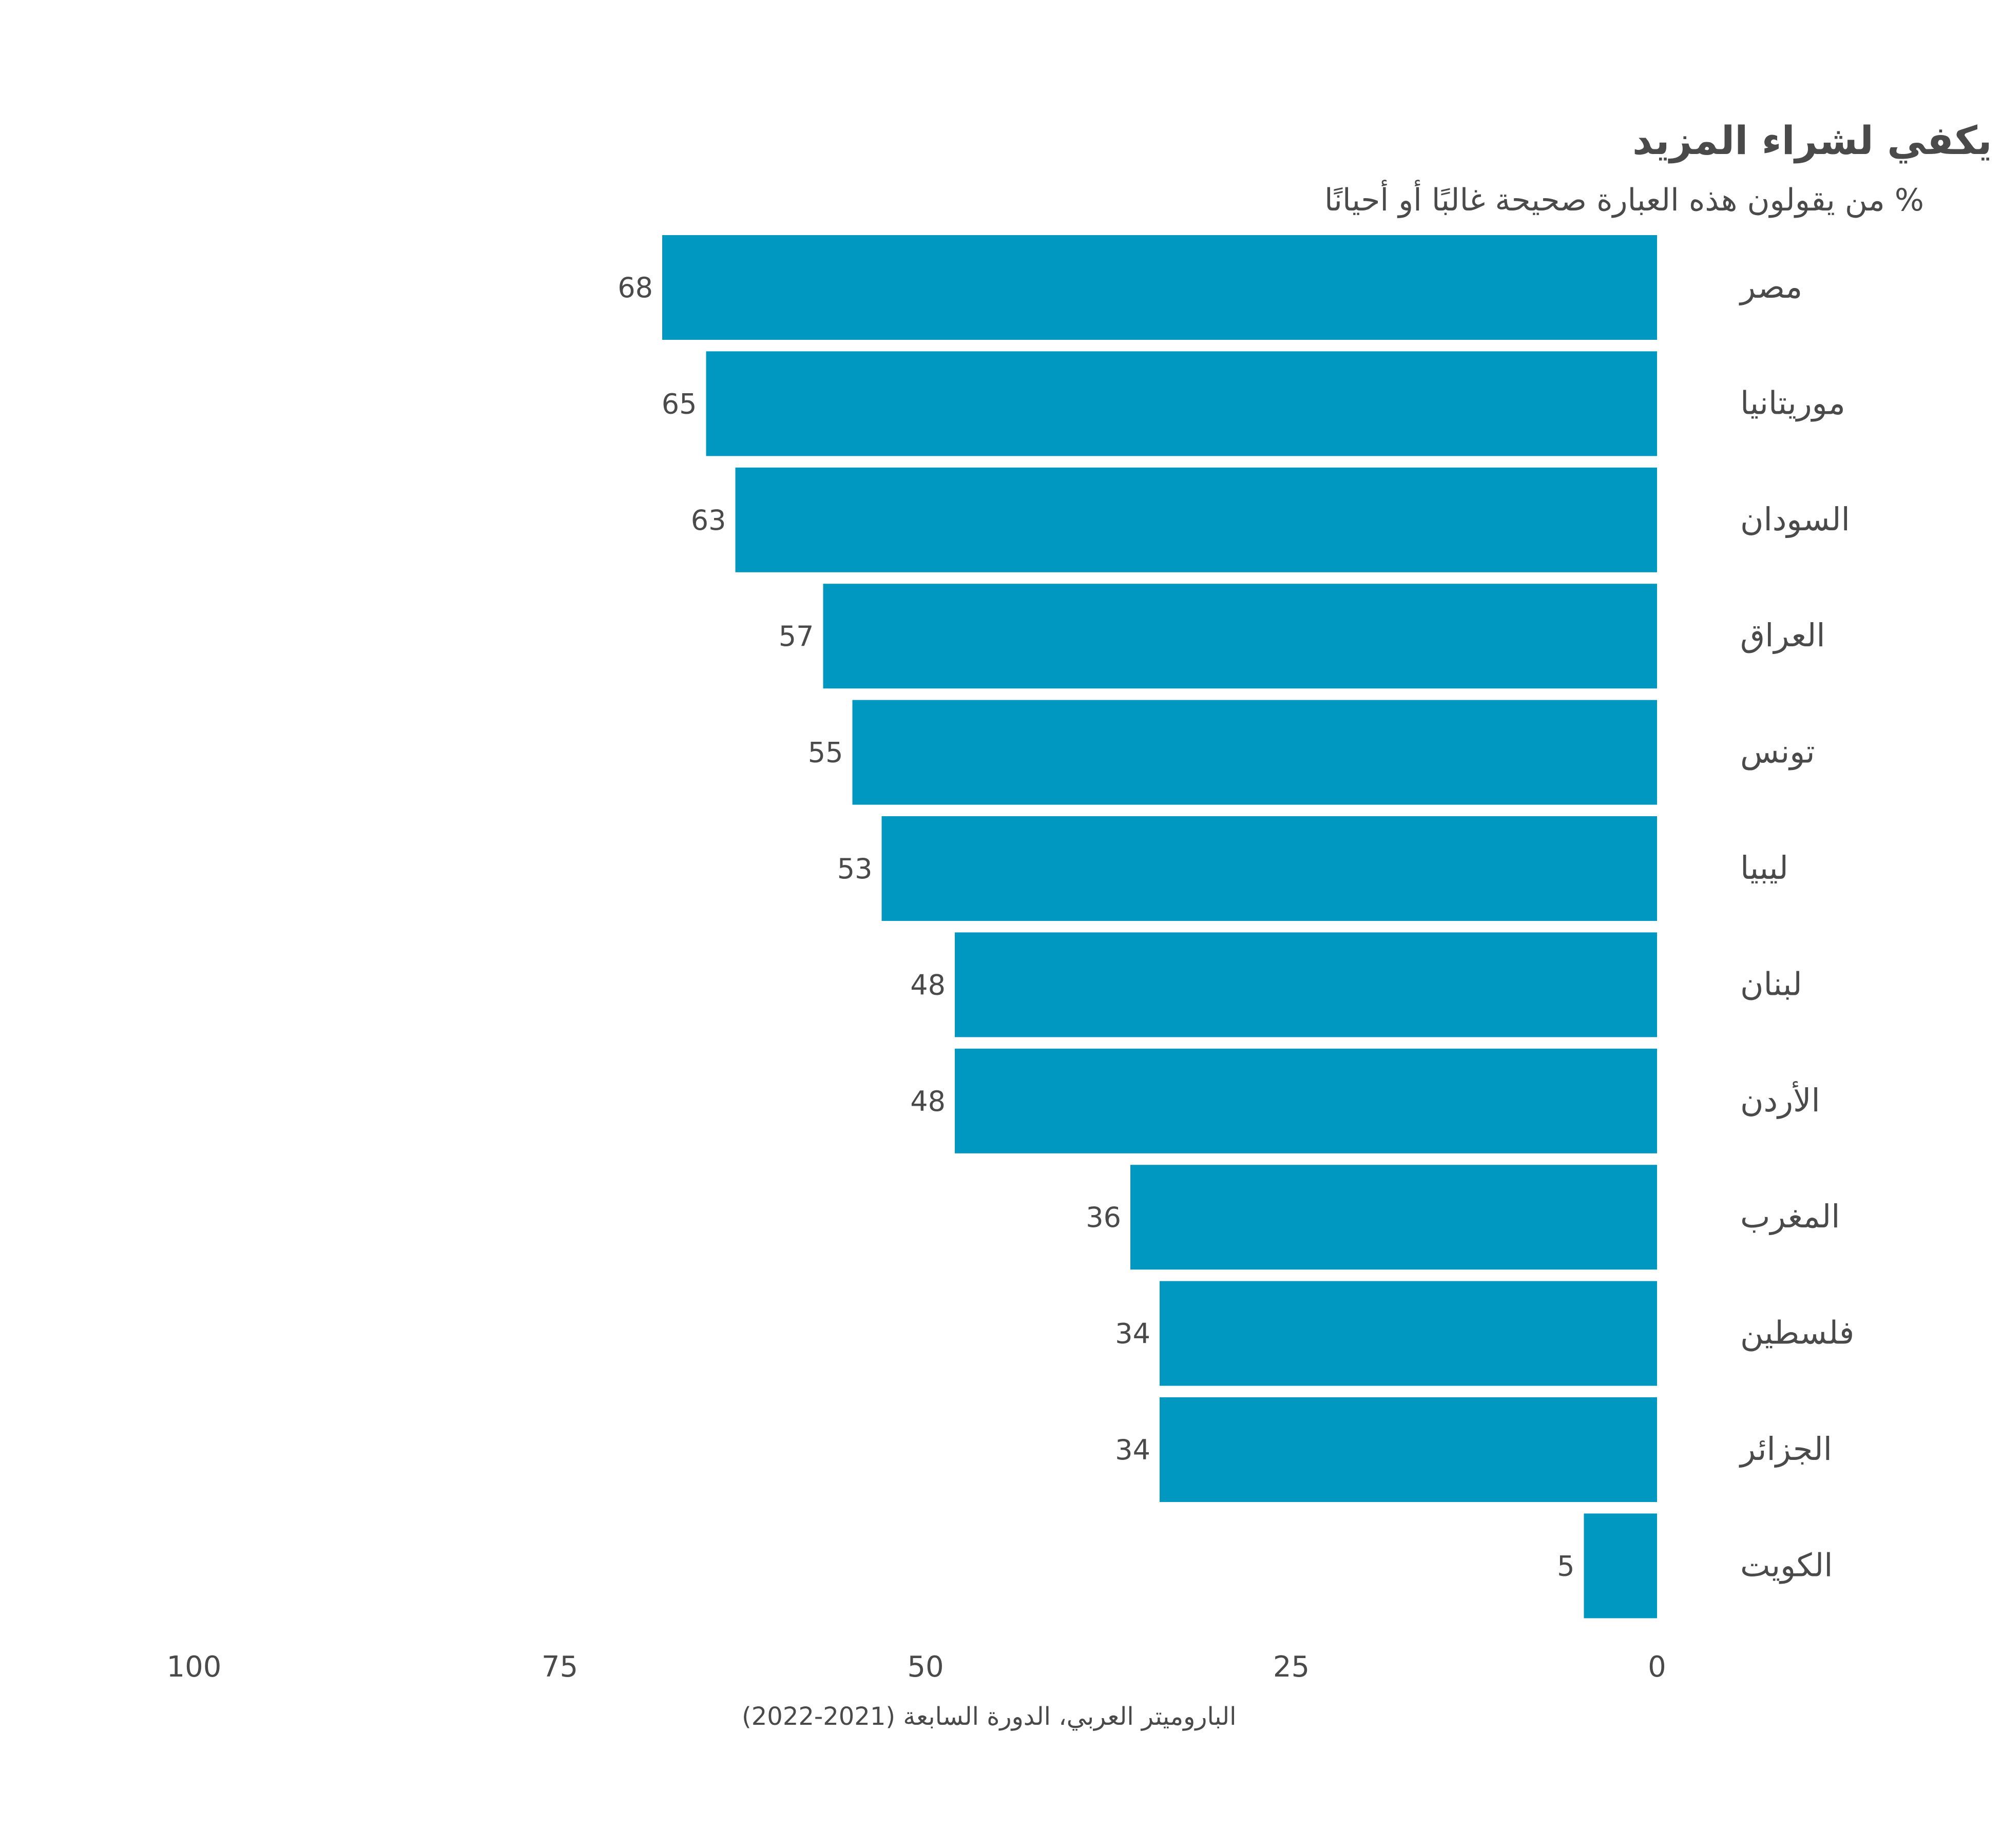 This screenshot has height=1848, width=2002. What do you see at coordinates (194, 1667) in the screenshot?
I see `x-tick-label: 100` at bounding box center [194, 1667].